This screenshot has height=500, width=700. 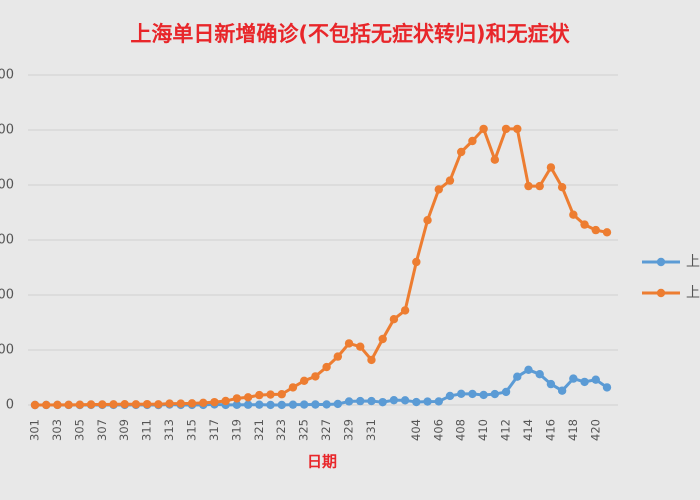 I want to click on x-tick-label: 406, so click(x=438, y=430).